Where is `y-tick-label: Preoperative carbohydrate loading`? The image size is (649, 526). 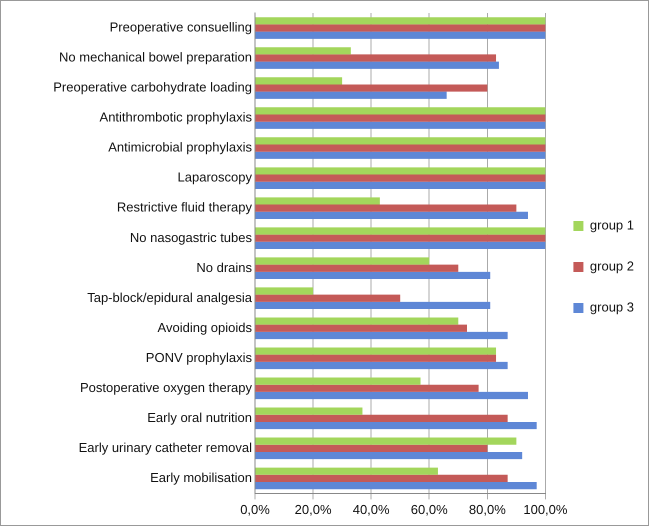 y-tick-label: Preoperative carbohydrate loading is located at coordinates (152, 87).